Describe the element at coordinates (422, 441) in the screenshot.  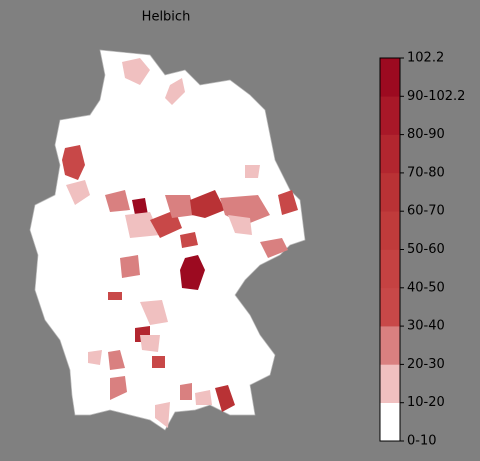
I see `colorbar-label: 0-10` at that location.